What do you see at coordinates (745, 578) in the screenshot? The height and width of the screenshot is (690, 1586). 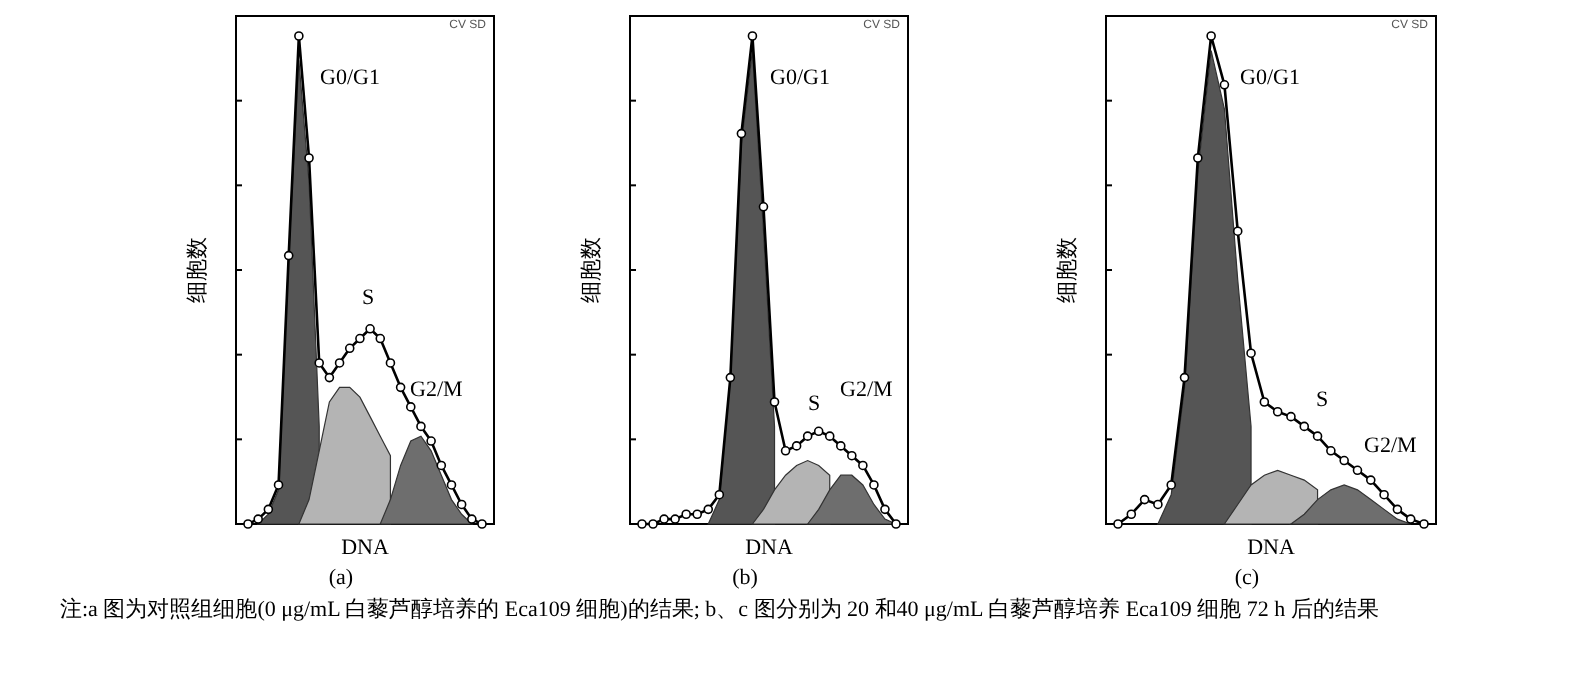 I see `text: (b)` at bounding box center [745, 578].